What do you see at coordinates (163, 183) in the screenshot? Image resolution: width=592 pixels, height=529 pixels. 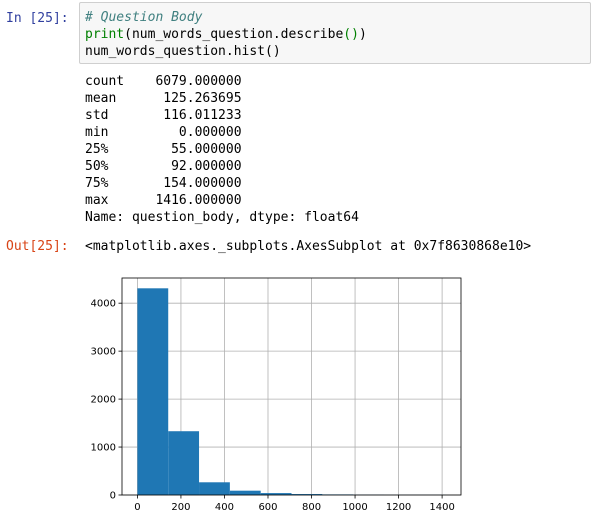 I see `stdout-line: 75% 154.000000` at bounding box center [163, 183].